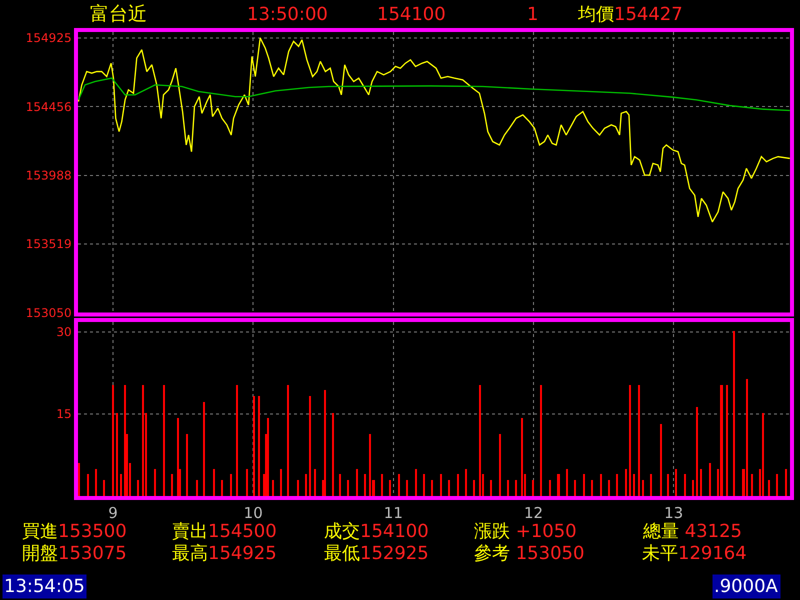 The image size is (800, 600). Describe the element at coordinates (64, 414) in the screenshot. I see `y-tick-label: 15` at that location.